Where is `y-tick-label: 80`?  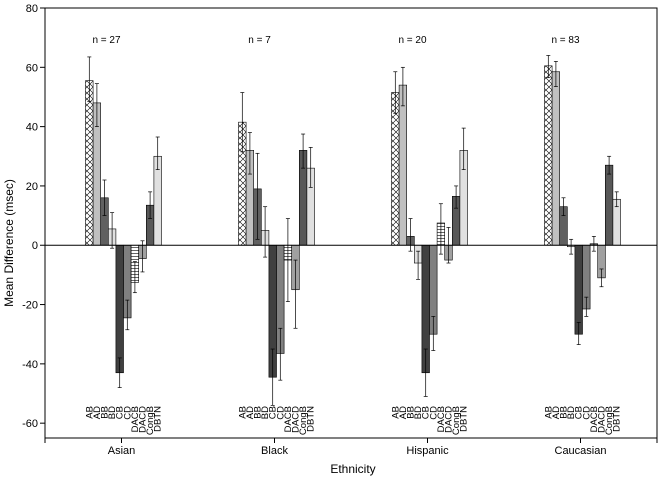 y-tick-label: 80 is located at coordinates (32, 9).